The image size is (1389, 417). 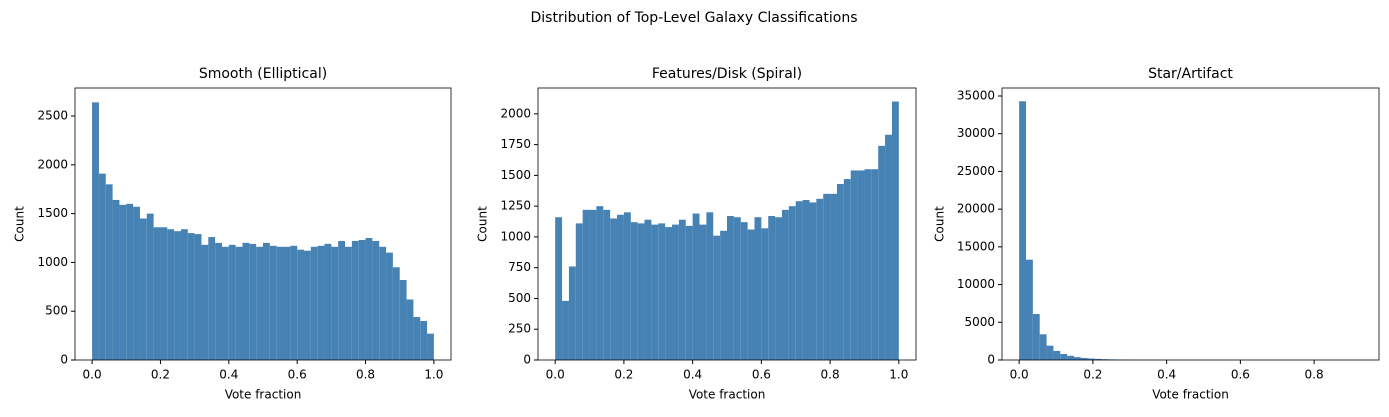 I want to click on axes-title: Features/Disk (Spiral), so click(x=727, y=74).